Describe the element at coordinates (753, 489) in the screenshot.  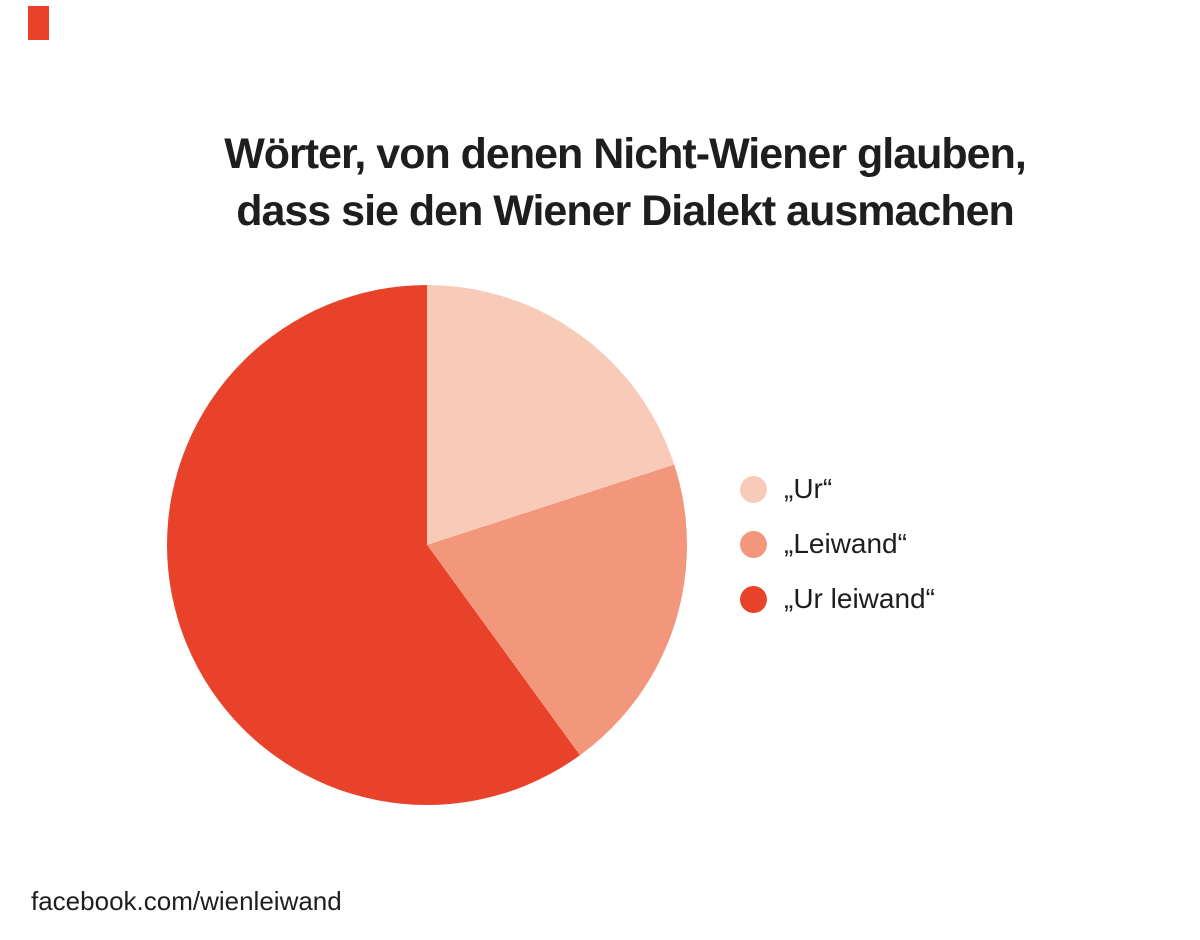
I see `legend-swatch-ur-icon` at that location.